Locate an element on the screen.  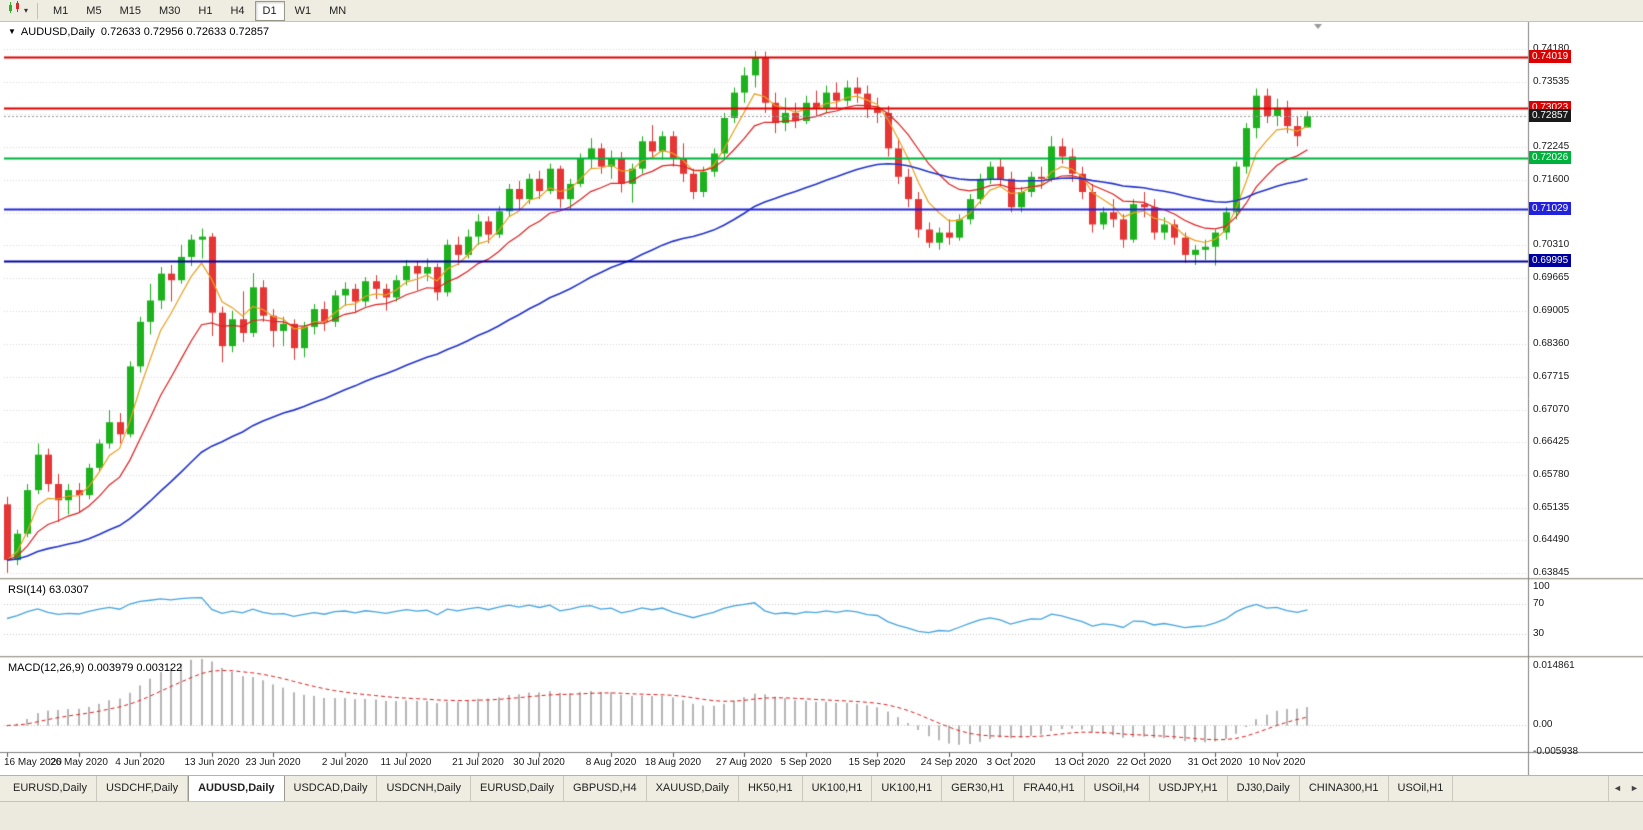
timeframe-buttons: M1 M5 M15 M30 H1 H4 D1 W1 MN is located at coordinates (199, 10).